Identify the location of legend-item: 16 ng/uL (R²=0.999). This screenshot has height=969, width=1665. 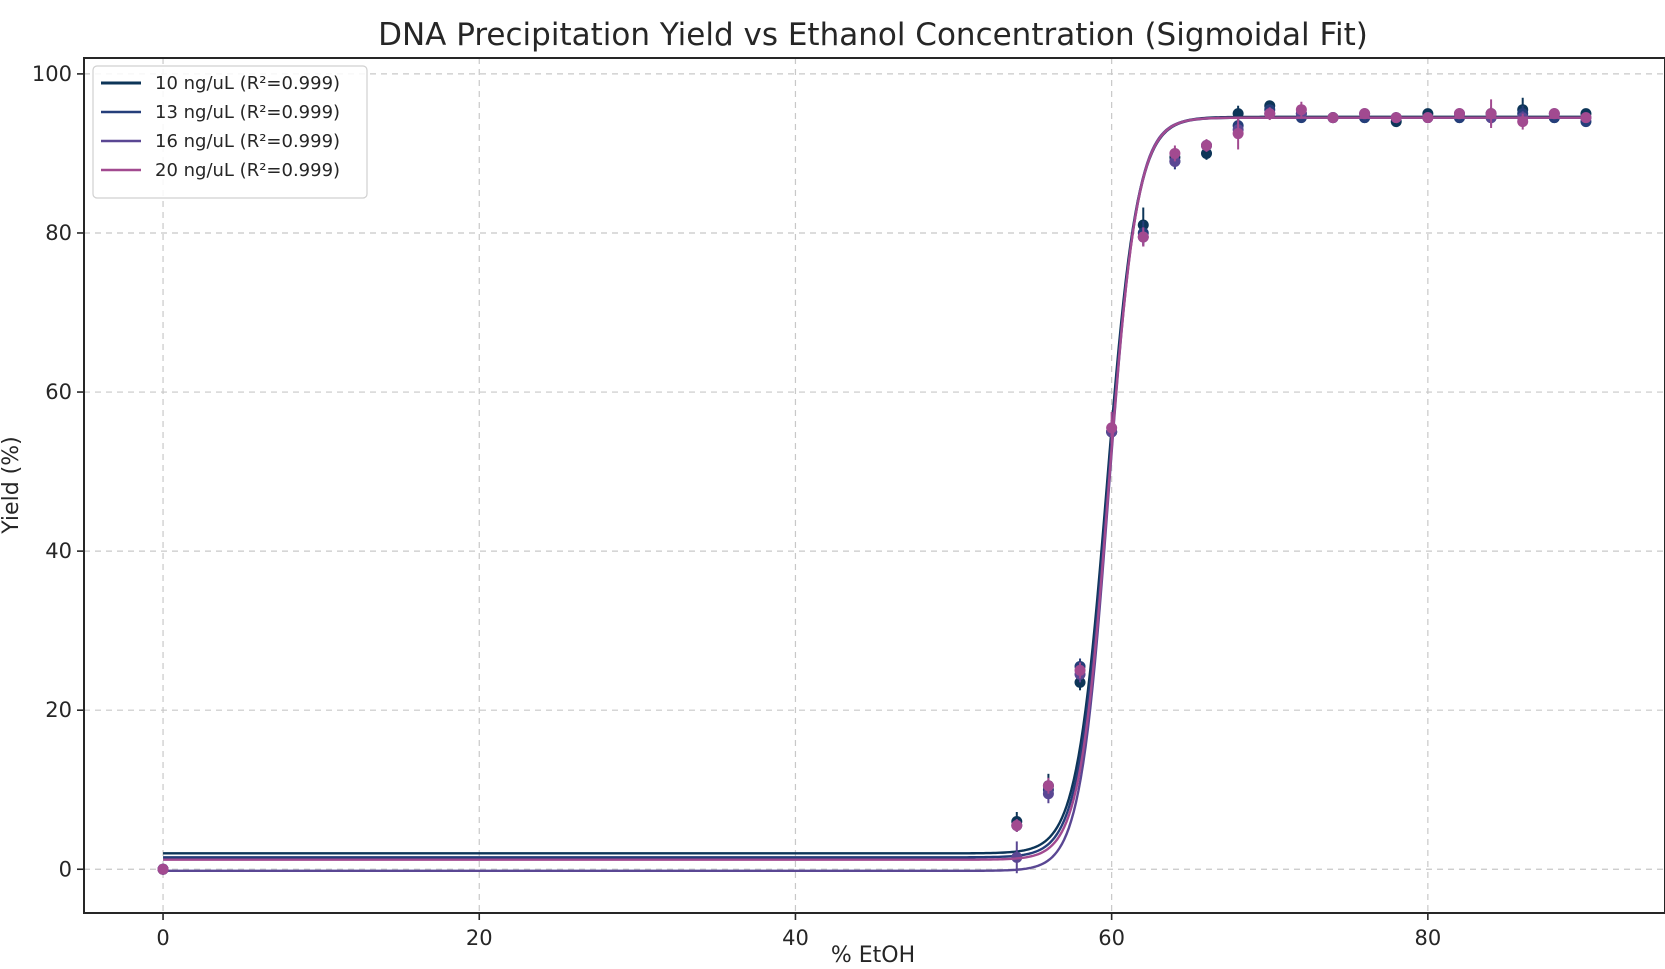
(220, 141).